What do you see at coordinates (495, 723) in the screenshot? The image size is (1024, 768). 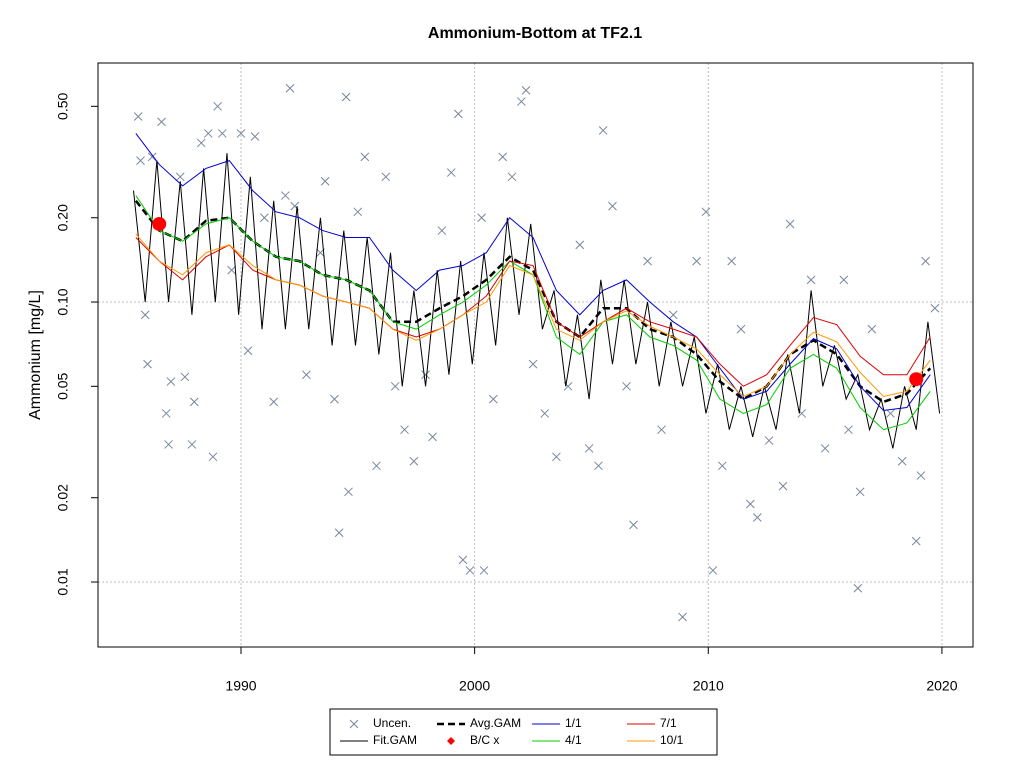 I see `legend-label: Avg.GAM` at bounding box center [495, 723].